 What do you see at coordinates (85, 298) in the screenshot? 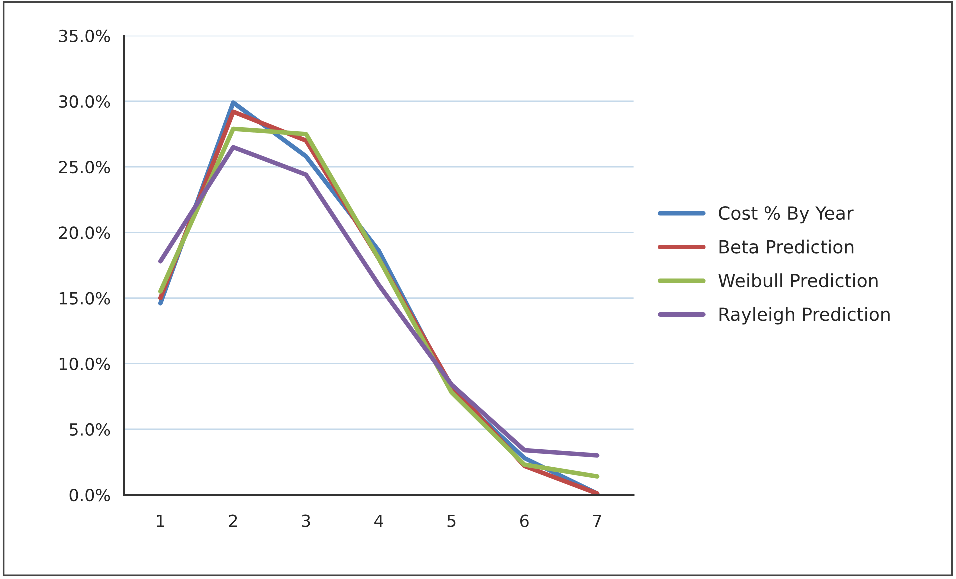
I see `y-tick-label: 15.0%` at bounding box center [85, 298].